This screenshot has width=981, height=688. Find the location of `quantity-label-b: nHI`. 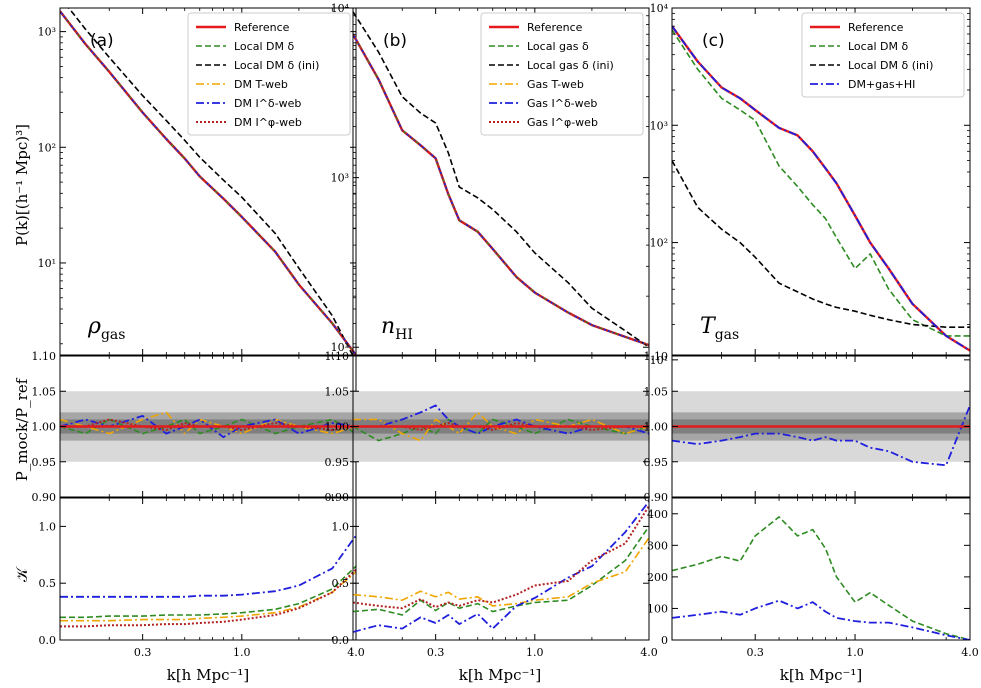

quantity-label-b: nHI is located at coordinates (397, 328).